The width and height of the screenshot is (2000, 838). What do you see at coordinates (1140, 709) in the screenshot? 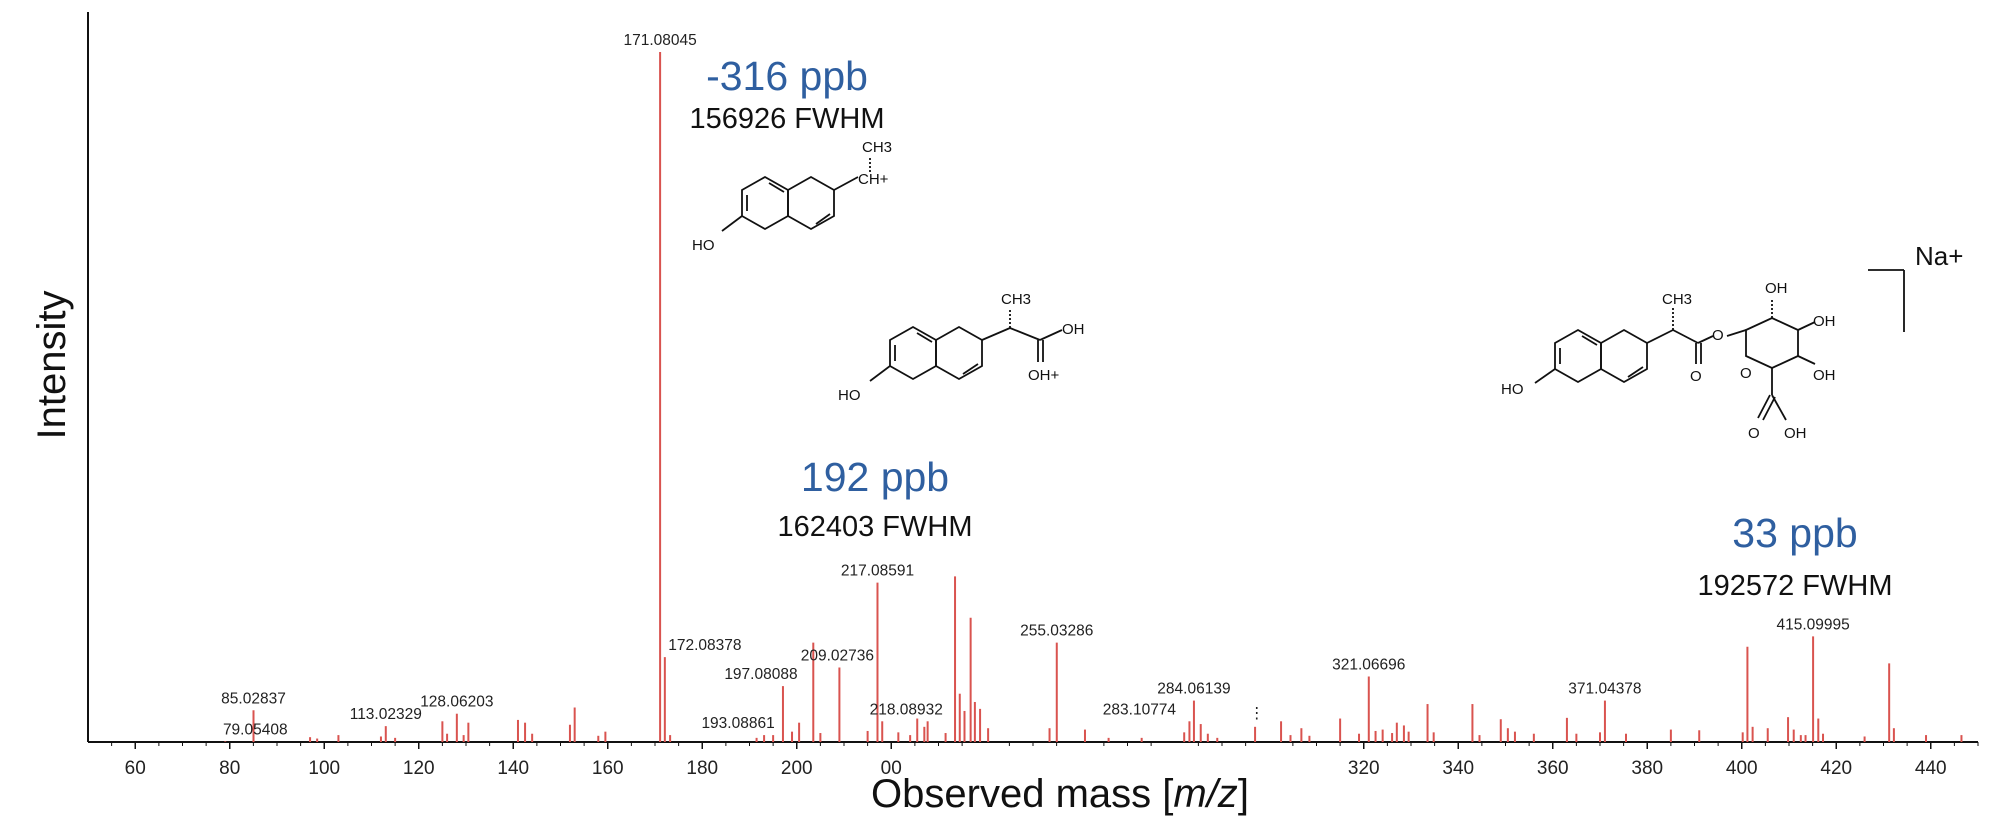
I see `peak-label: 283.10774` at bounding box center [1140, 709].